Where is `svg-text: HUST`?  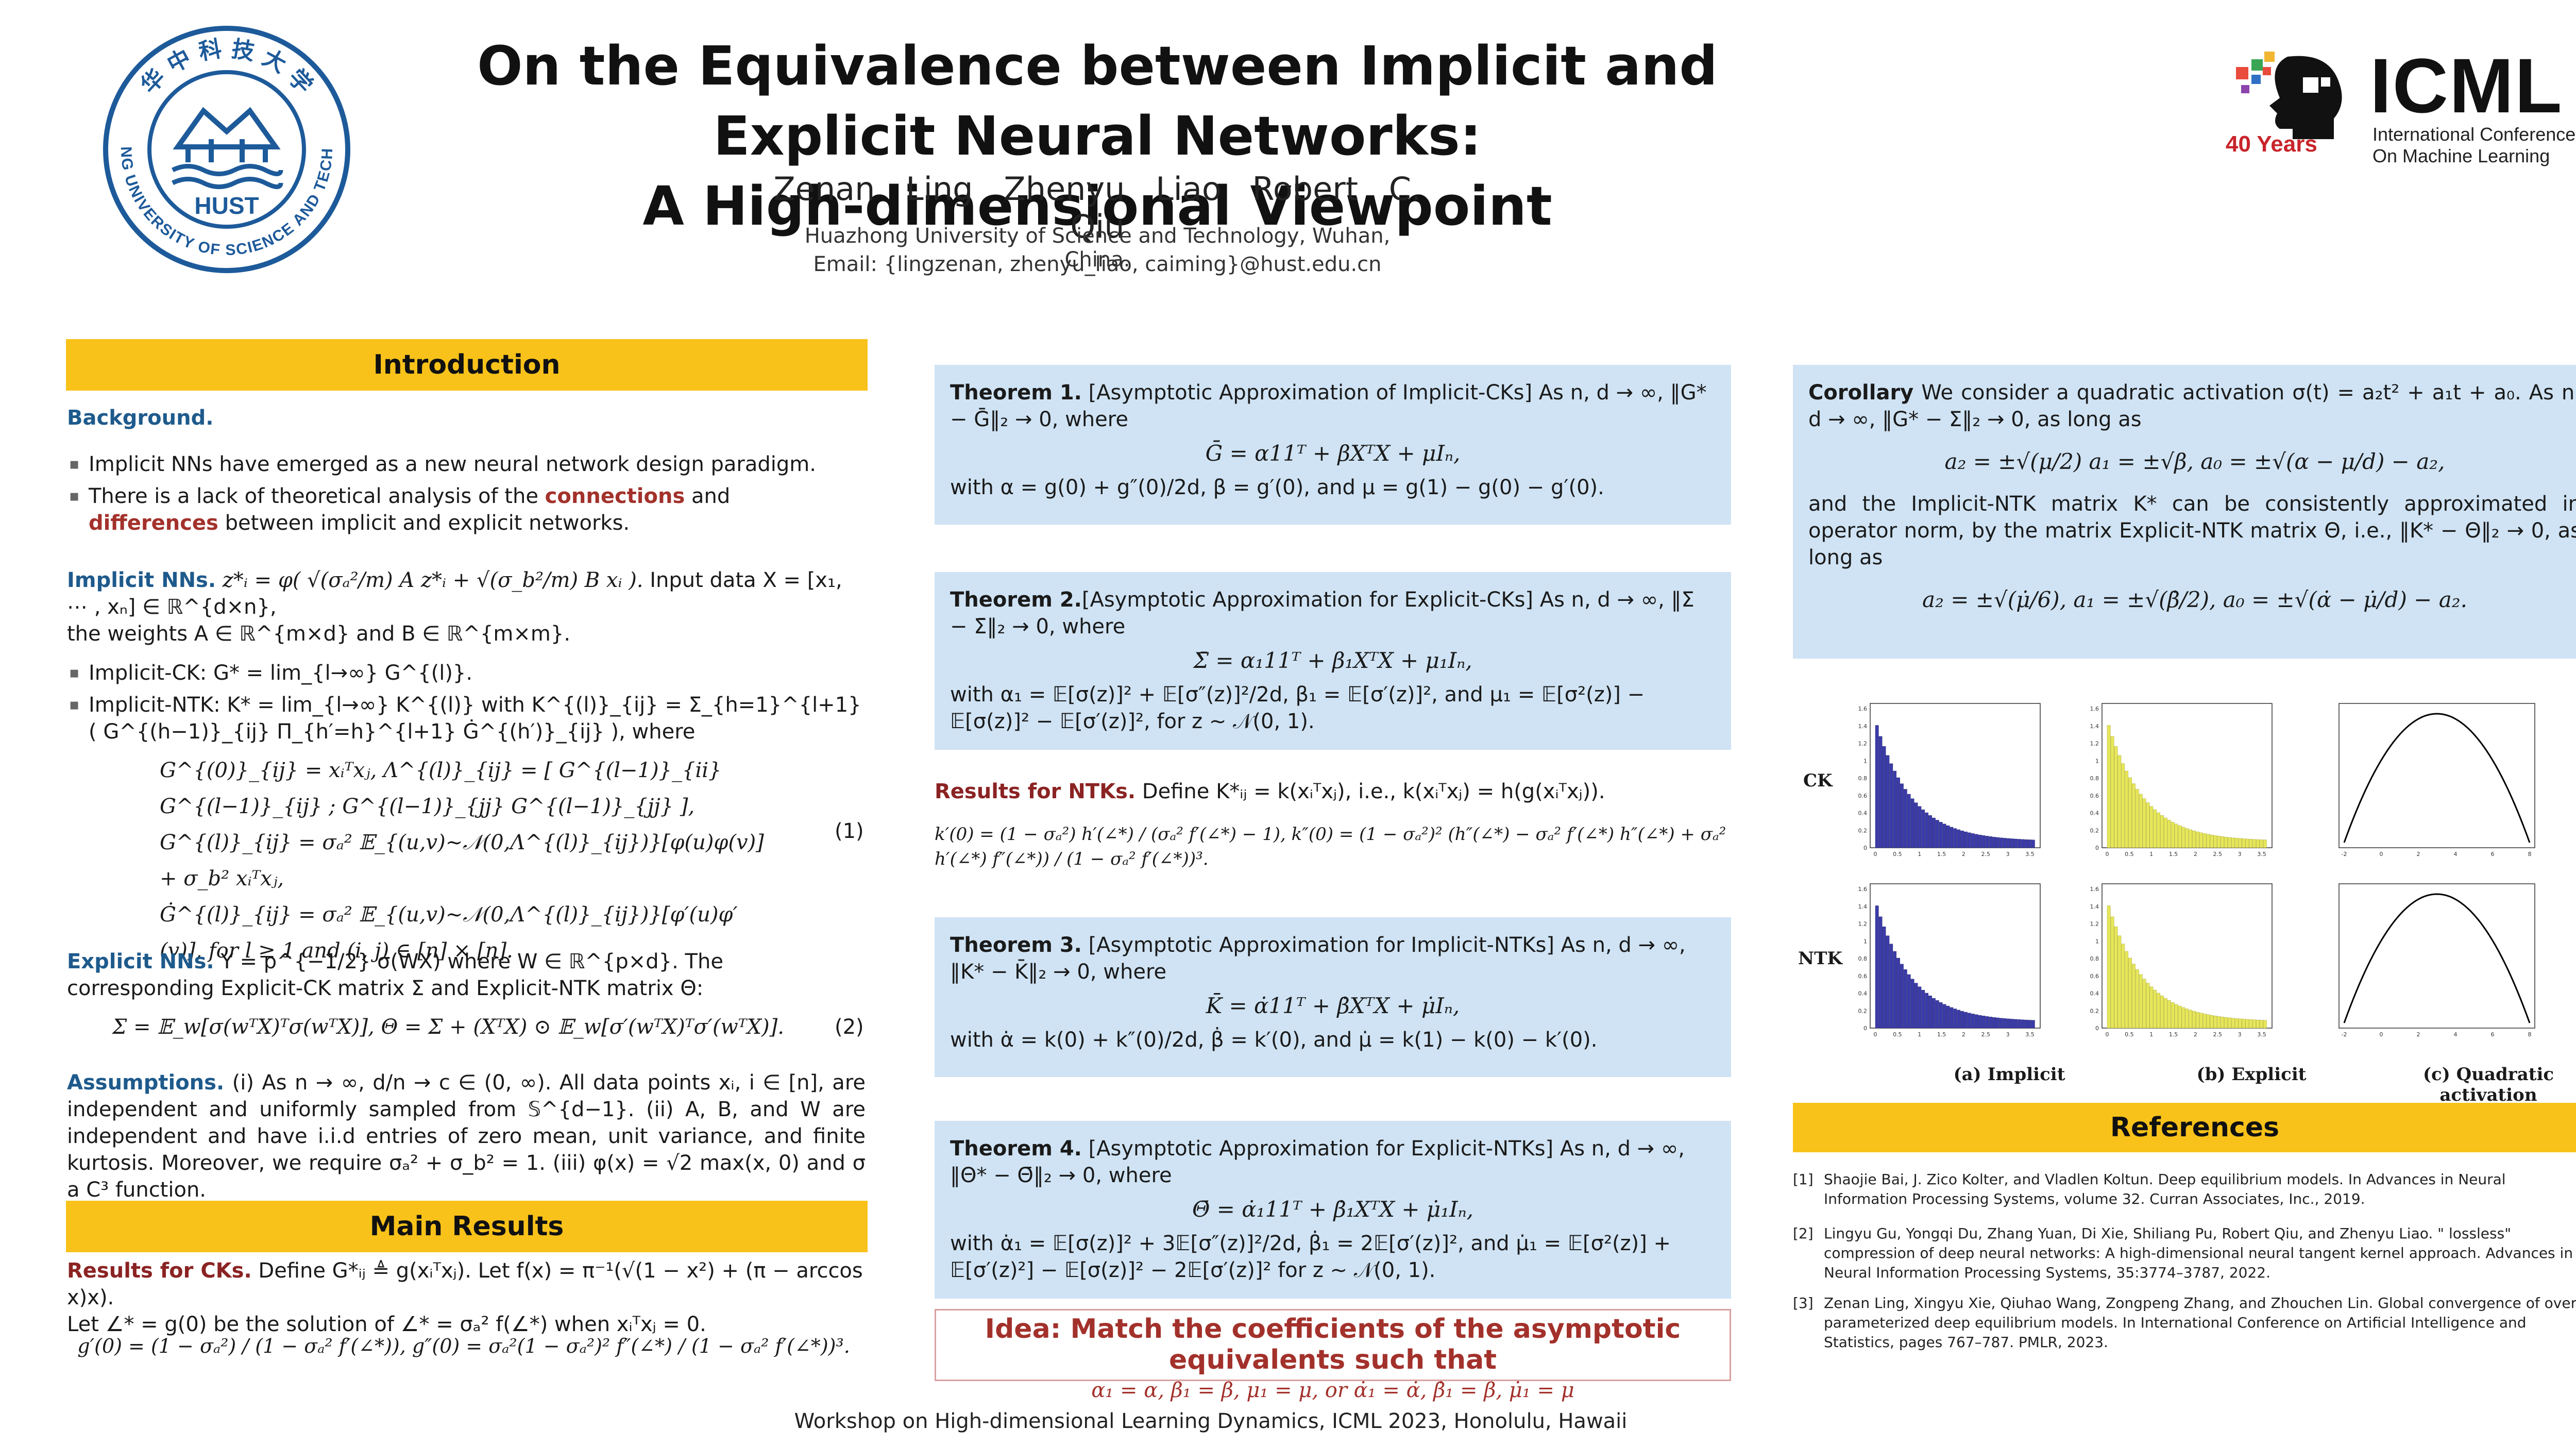
svg-text: HUST is located at coordinates (226, 205).